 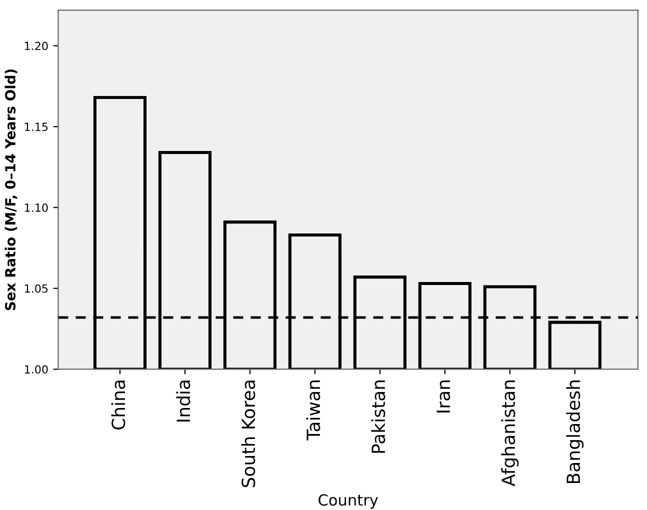 I want to click on y-tick-label: 1.20, so click(x=36, y=46).